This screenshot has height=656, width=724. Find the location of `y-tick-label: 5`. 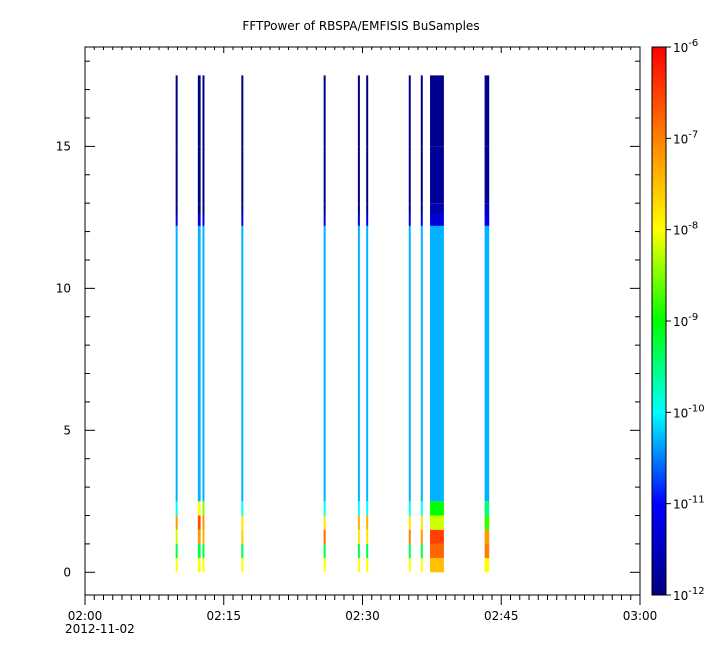

y-tick-label: 5 is located at coordinates (67, 430).